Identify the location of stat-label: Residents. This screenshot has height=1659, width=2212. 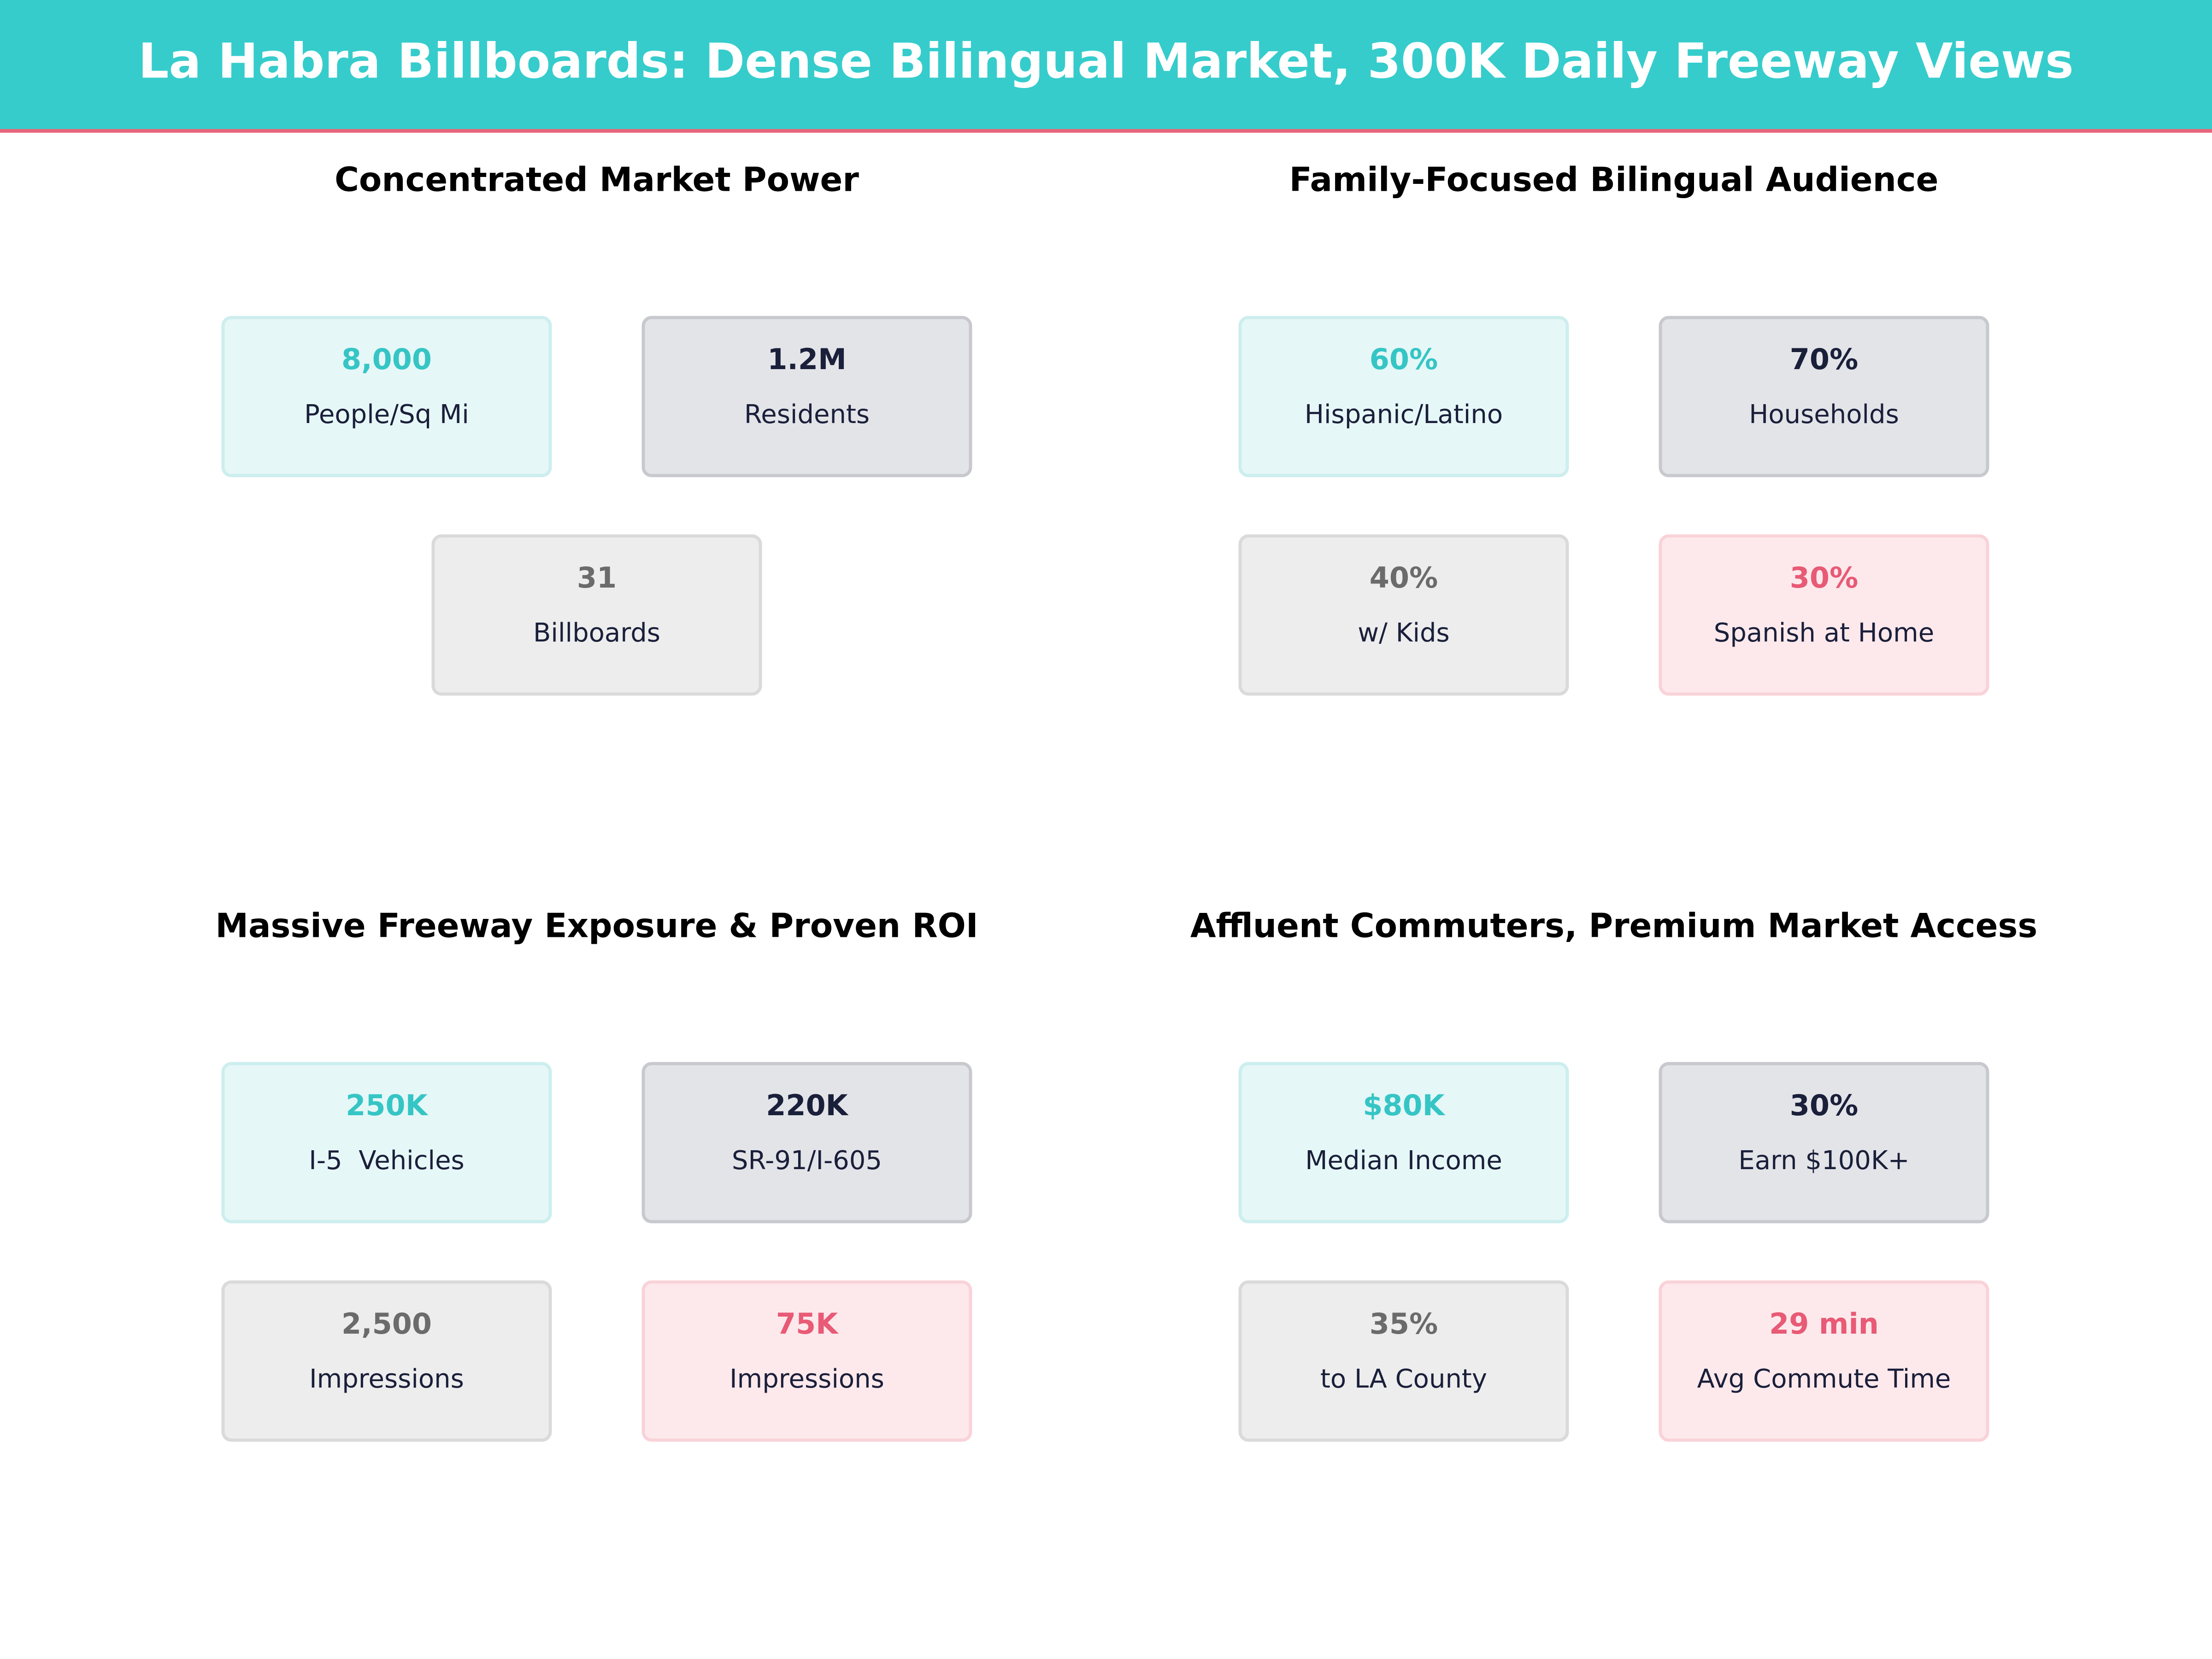
(807, 414).